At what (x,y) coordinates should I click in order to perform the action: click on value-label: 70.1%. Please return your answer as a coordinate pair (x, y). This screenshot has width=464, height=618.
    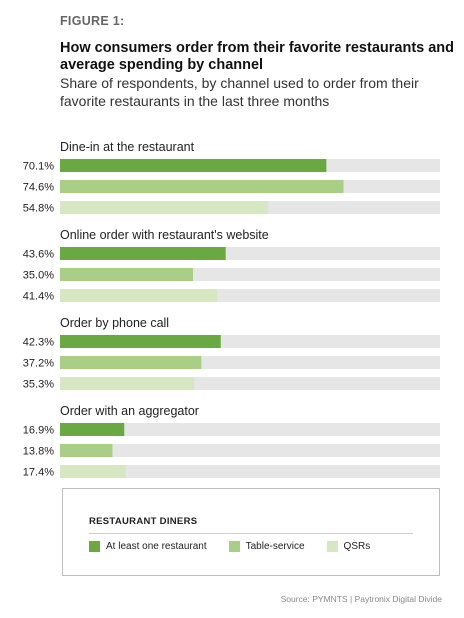
    Looking at the image, I should click on (38, 167).